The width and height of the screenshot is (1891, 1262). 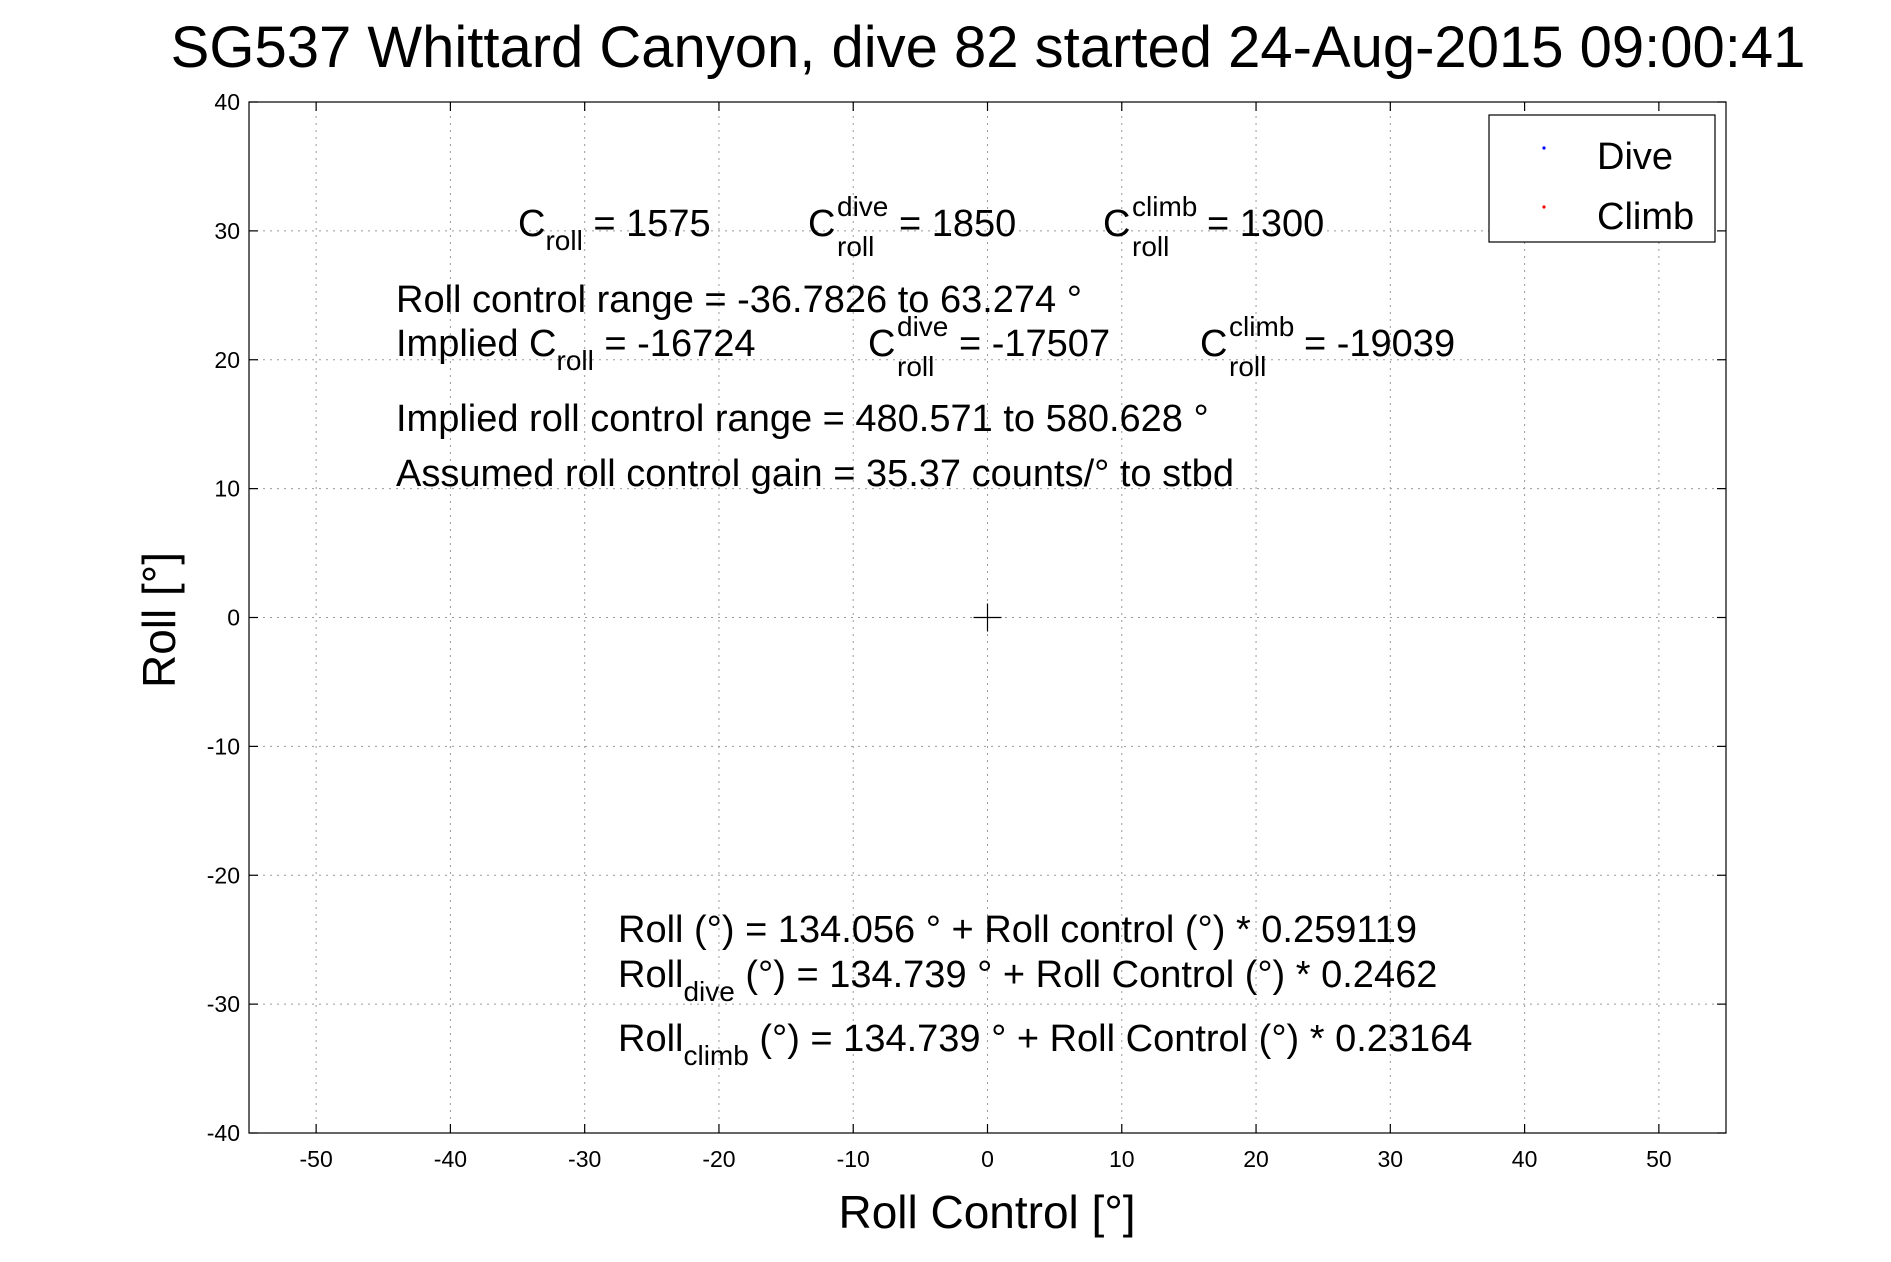 I want to click on implied-c-roll-climb-base: C, so click(x=1213, y=344).